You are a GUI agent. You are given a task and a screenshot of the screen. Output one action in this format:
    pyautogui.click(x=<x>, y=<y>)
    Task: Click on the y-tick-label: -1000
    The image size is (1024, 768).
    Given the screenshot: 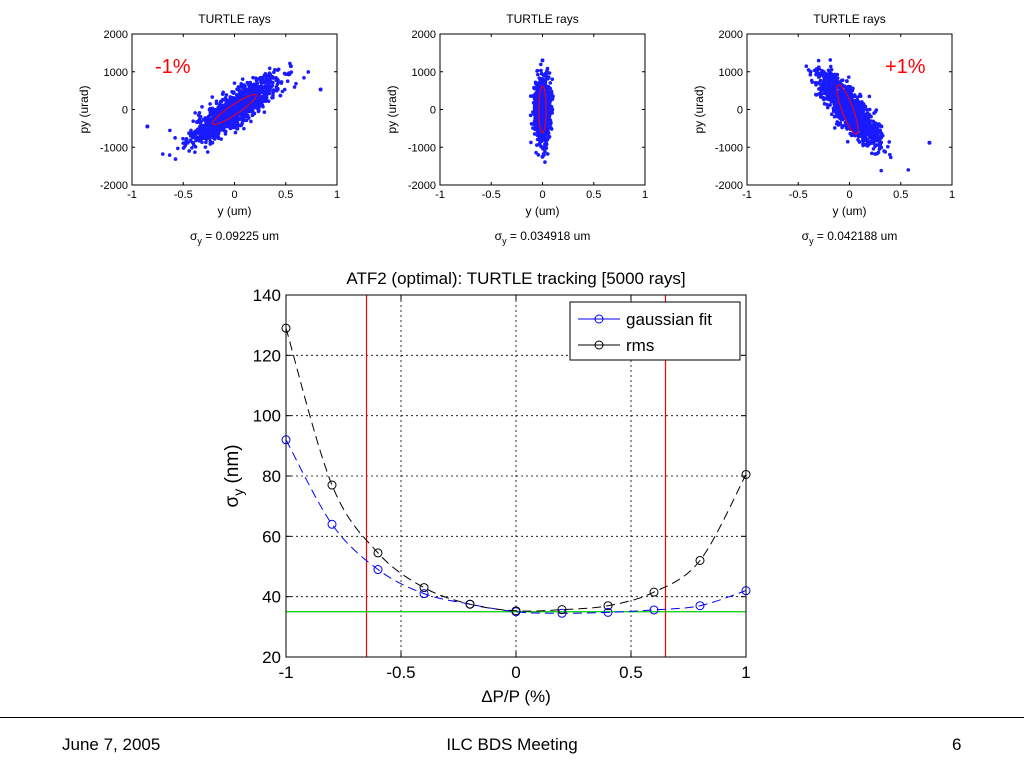 What is the action you would take?
    pyautogui.click(x=422, y=148)
    